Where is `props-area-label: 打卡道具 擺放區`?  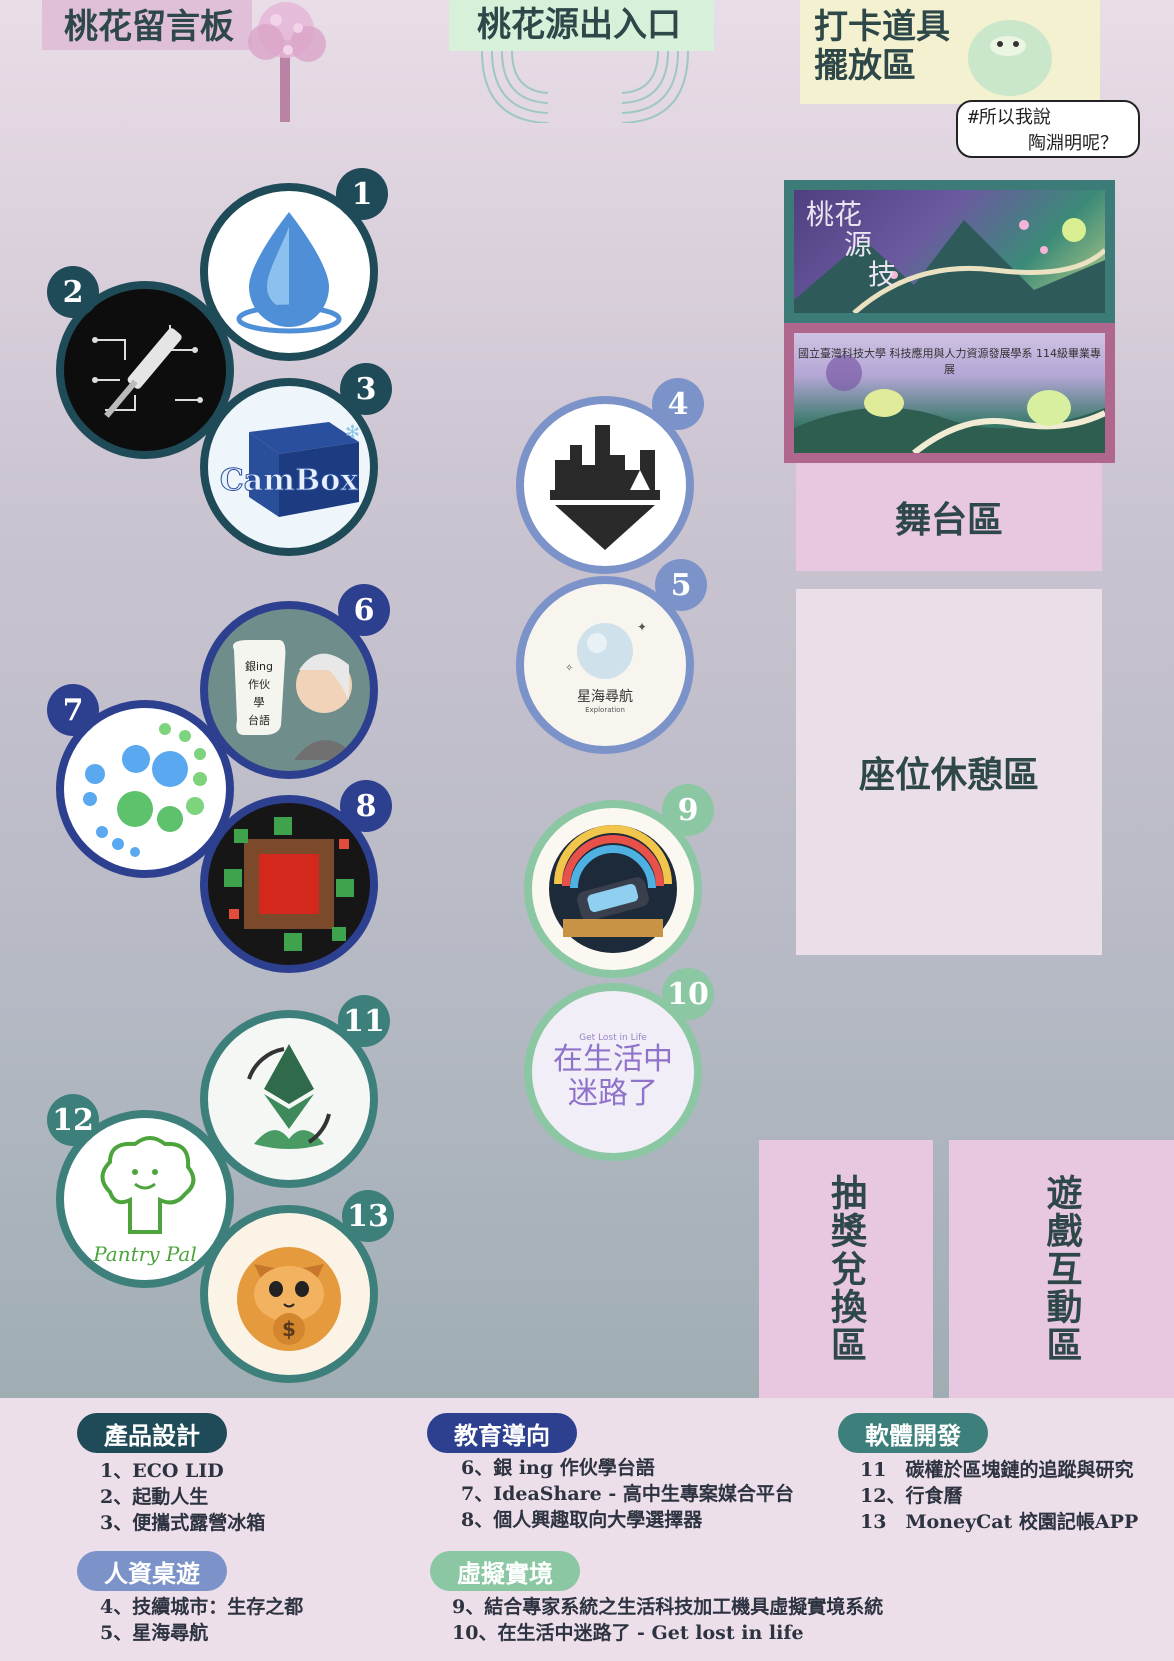 props-area-label: 打卡道具 擺放區 is located at coordinates (950, 52).